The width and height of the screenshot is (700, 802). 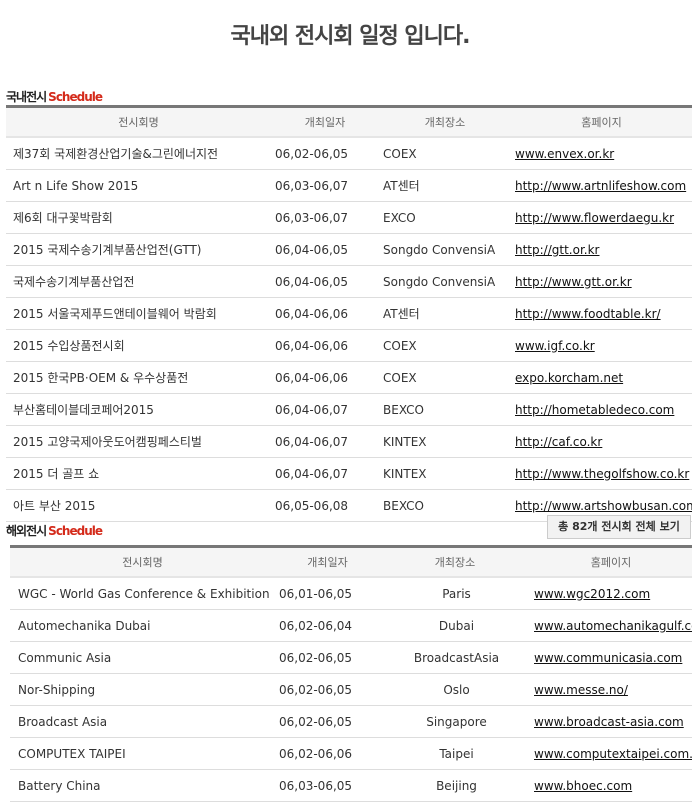 What do you see at coordinates (581, 689) in the screenshot?
I see `homepage-link: www.messe.no/` at bounding box center [581, 689].